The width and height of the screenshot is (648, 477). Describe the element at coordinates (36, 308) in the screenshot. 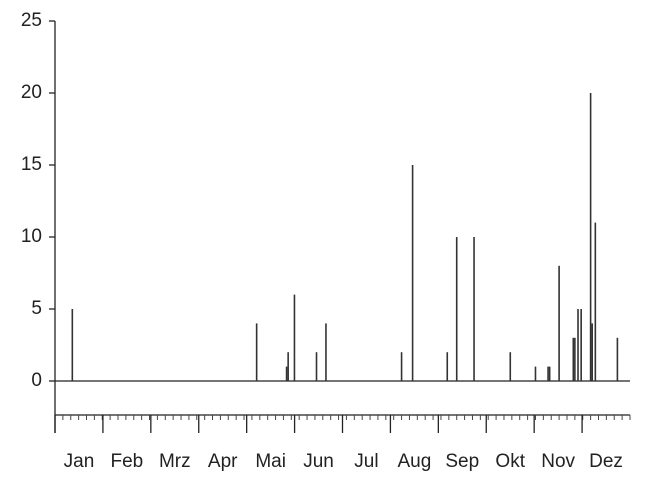

I see `y-tick-label: 5` at that location.